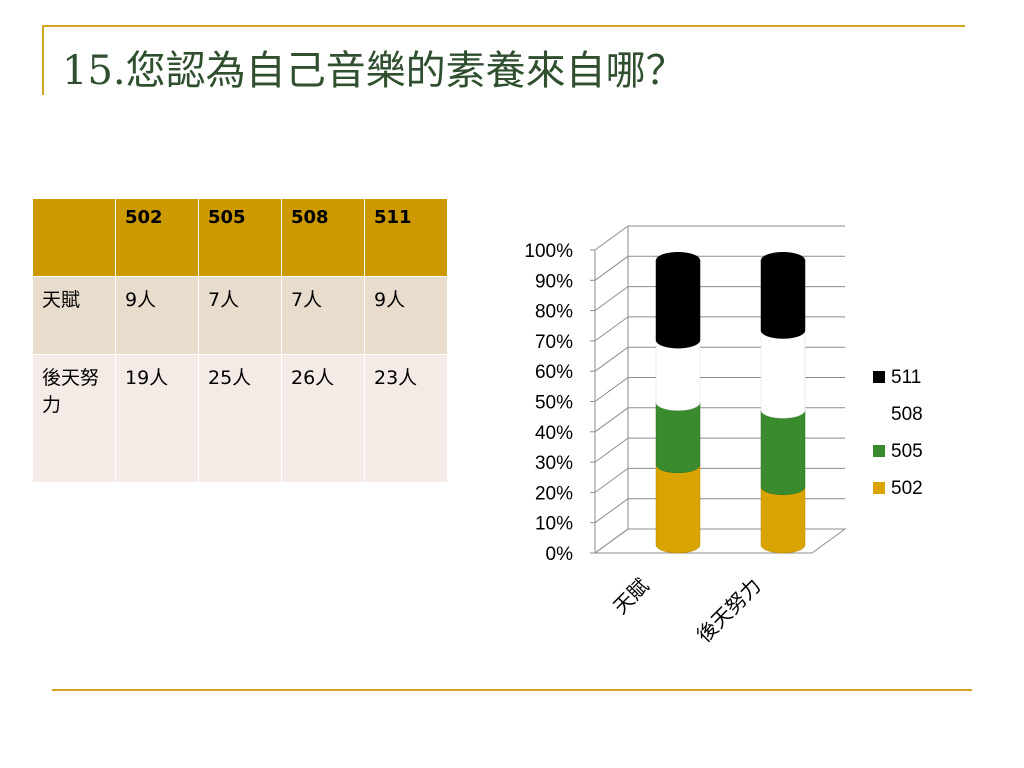 Image resolution: width=1024 pixels, height=768 pixels. Describe the element at coordinates (548, 251) in the screenshot. I see `y-tick-label: 100%` at that location.